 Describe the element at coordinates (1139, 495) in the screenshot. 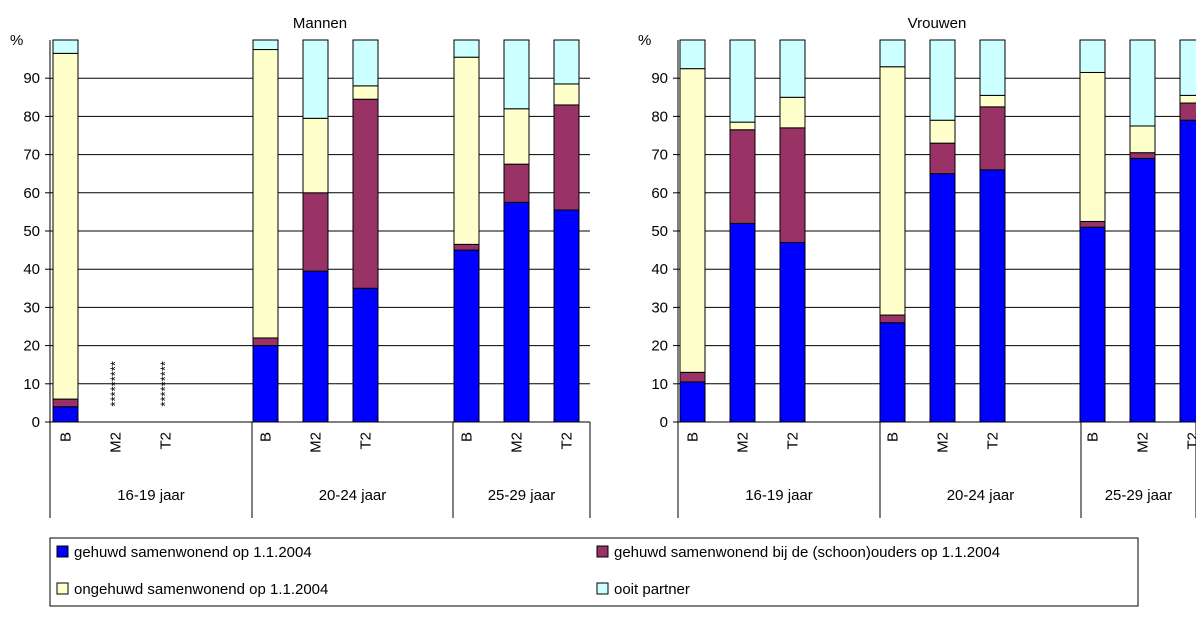

I see `group-label: 25-29 jaar` at that location.